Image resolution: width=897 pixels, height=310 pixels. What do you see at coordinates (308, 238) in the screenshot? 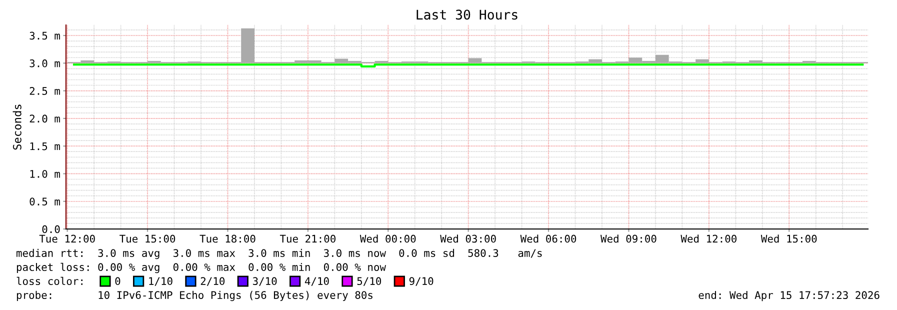
I see `x-tick-label: Tue 21:00` at bounding box center [308, 238].